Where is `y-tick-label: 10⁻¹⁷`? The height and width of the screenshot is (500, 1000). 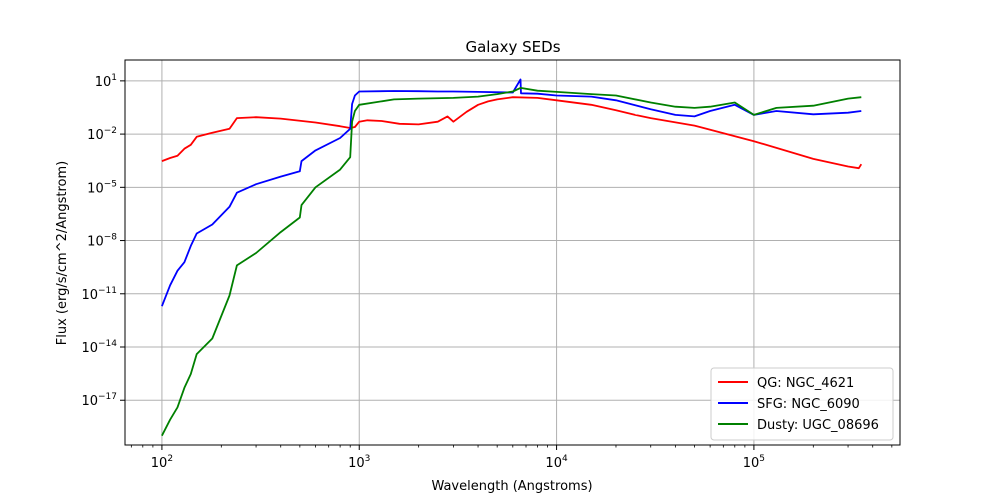
y-tick-label: 10⁻¹⁷ is located at coordinates (99, 400).